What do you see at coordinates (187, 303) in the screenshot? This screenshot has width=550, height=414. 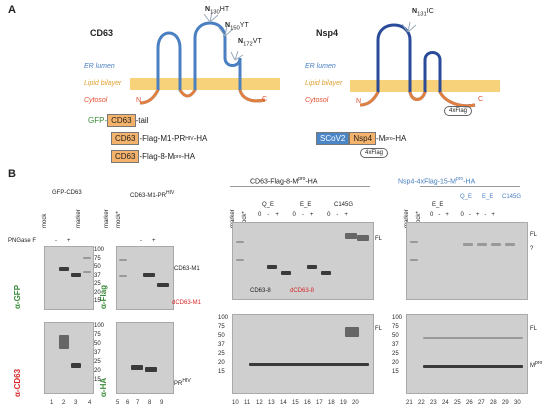 I see `label-dcd63-m1: dCD63-M1` at bounding box center [187, 303].